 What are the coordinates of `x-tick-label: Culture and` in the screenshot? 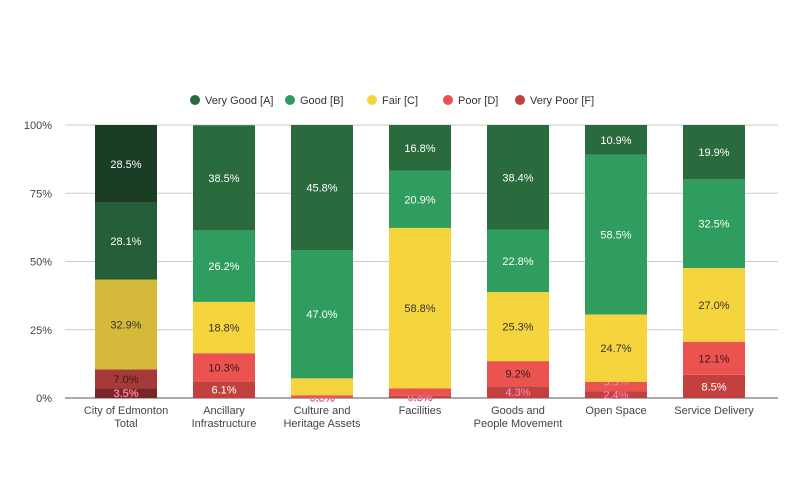 It's located at (322, 411).